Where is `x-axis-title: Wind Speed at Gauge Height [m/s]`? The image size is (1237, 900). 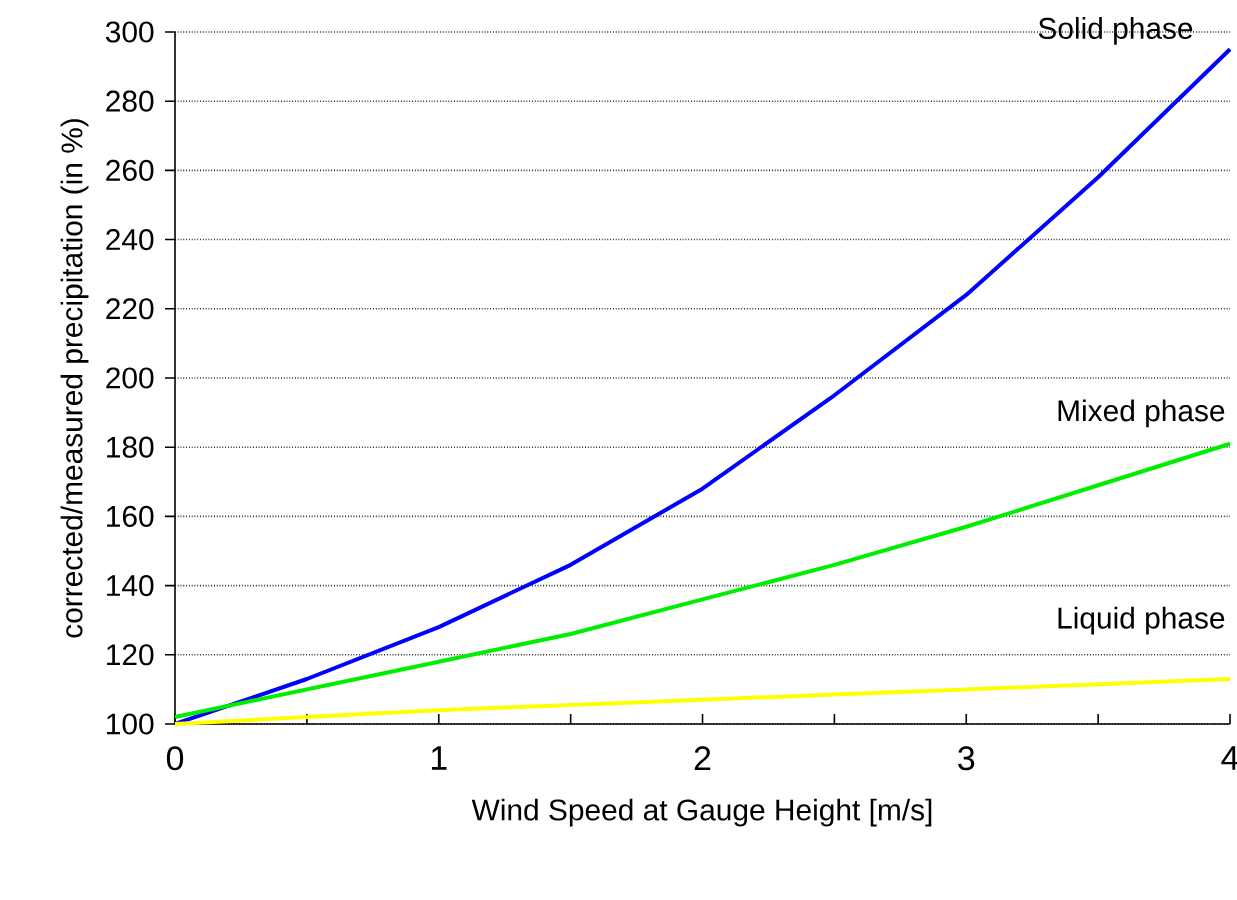
x-axis-title: Wind Speed at Gauge Height [m/s] is located at coordinates (701, 812).